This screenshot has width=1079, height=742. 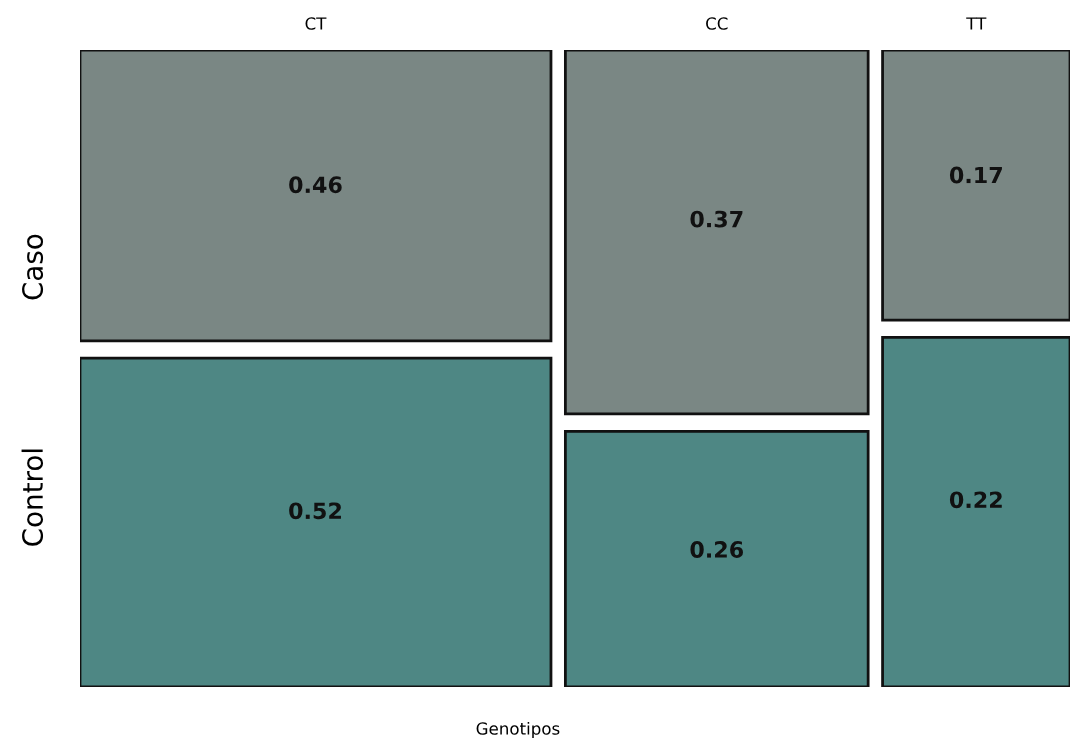 I want to click on data-label: 0.46, so click(x=315, y=185).